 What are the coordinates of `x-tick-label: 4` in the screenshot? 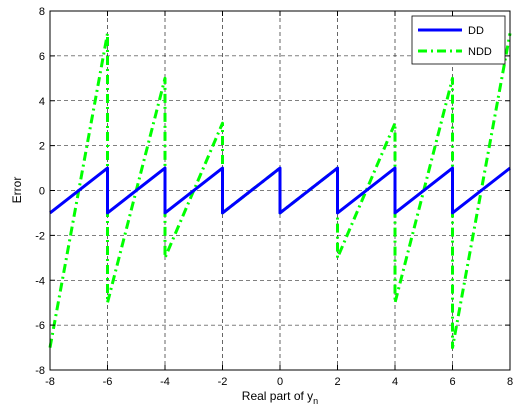 It's located at (395, 382).